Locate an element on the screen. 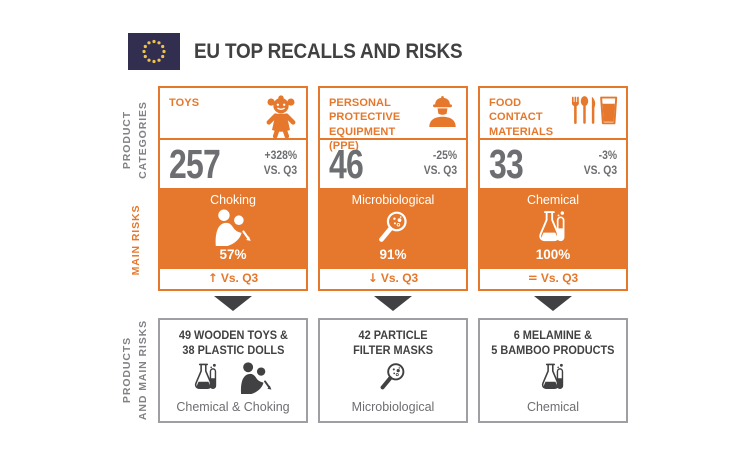  card-header: PERSONAL PROTECTIVE EQUIPMENT (PPE) is located at coordinates (393, 120).